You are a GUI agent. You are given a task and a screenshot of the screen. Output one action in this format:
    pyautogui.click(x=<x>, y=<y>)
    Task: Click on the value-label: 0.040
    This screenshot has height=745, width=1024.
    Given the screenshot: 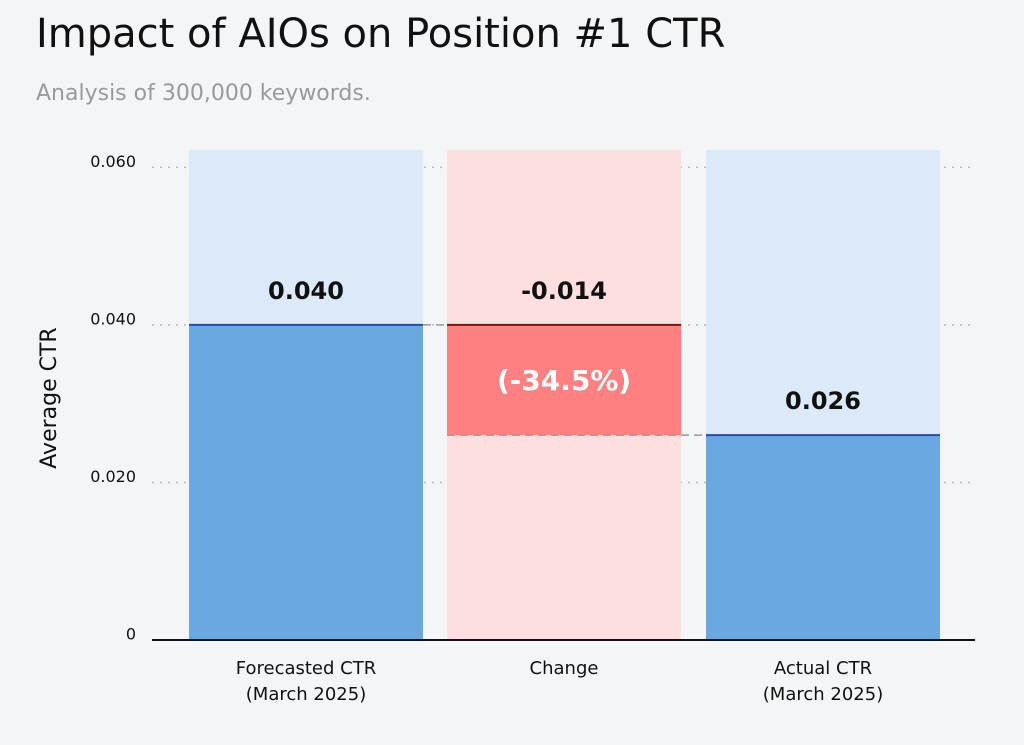 What is the action you would take?
    pyautogui.click(x=306, y=291)
    